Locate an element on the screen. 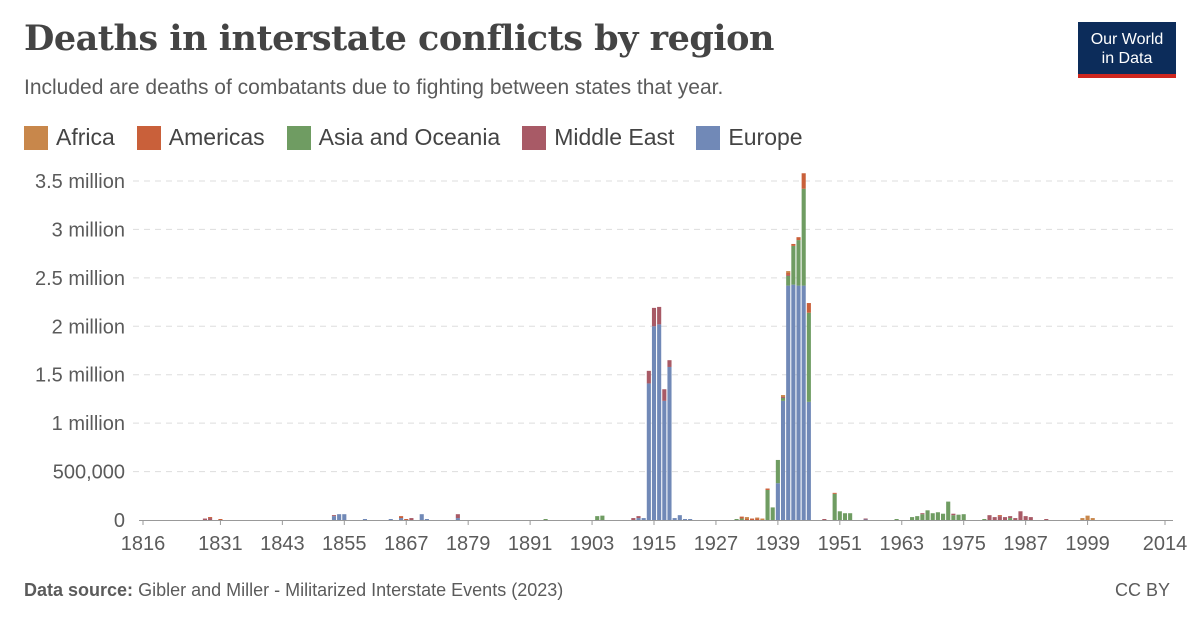  bar-middle-east-1911 is located at coordinates (633, 519).